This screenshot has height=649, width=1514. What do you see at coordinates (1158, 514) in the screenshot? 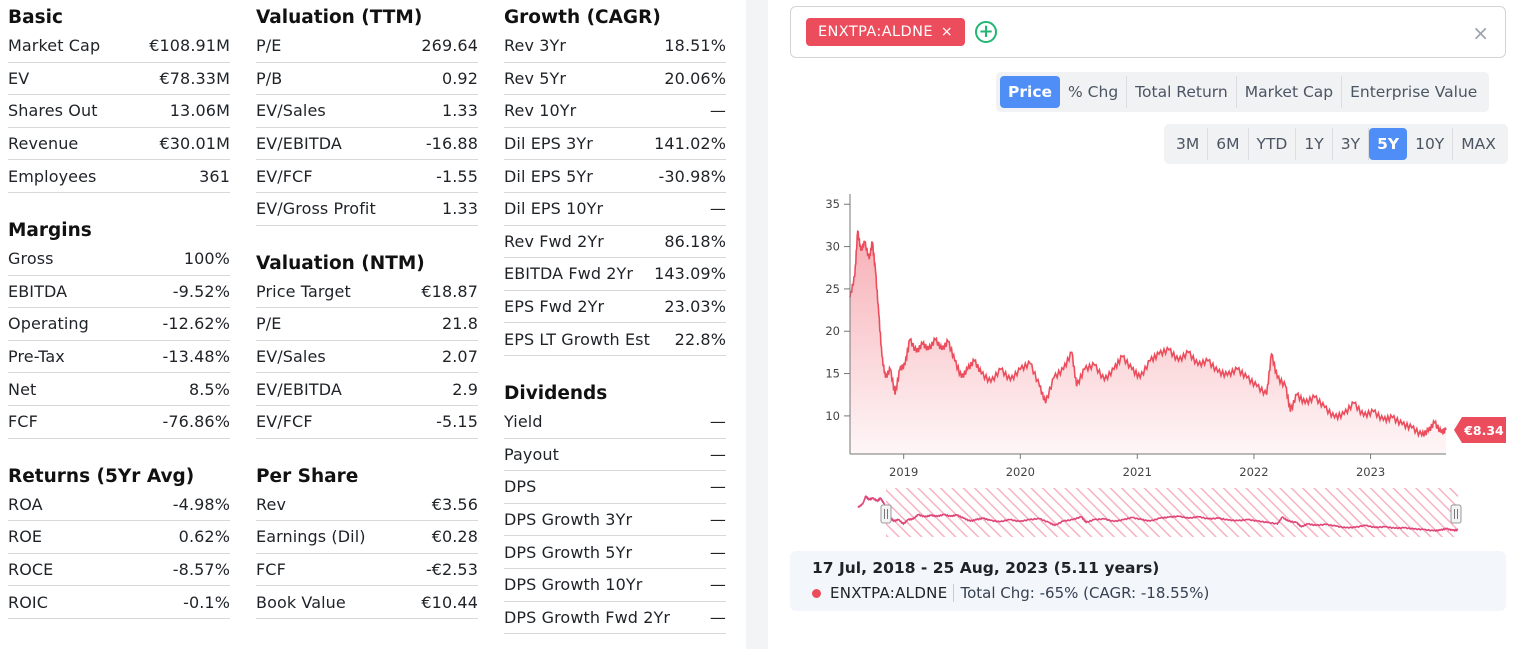
I see `navigator-line` at bounding box center [1158, 514].